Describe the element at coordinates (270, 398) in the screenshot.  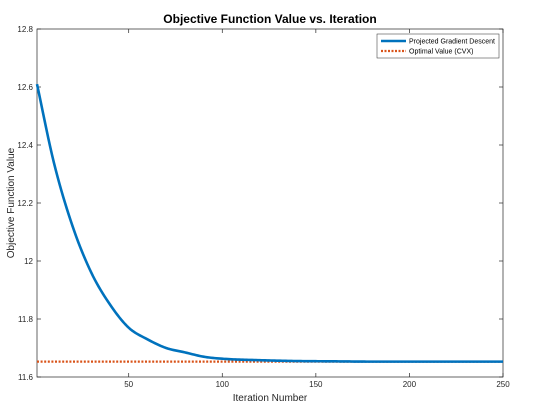
I see `x-axis-title: Iteration Number` at that location.